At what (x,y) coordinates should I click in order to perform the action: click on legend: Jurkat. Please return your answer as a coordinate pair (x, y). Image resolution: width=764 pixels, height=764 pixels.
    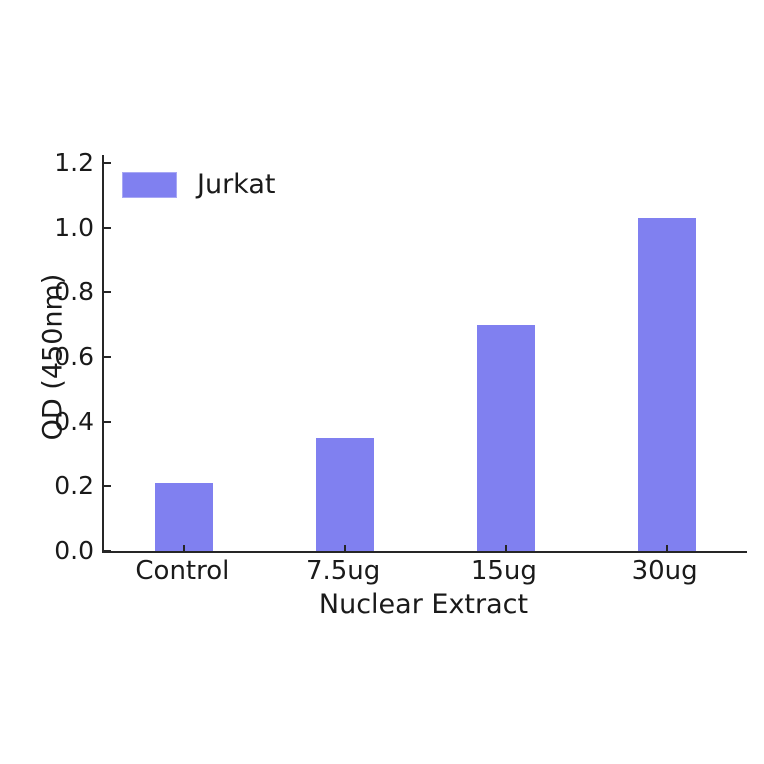
    Looking at the image, I should click on (198, 185).